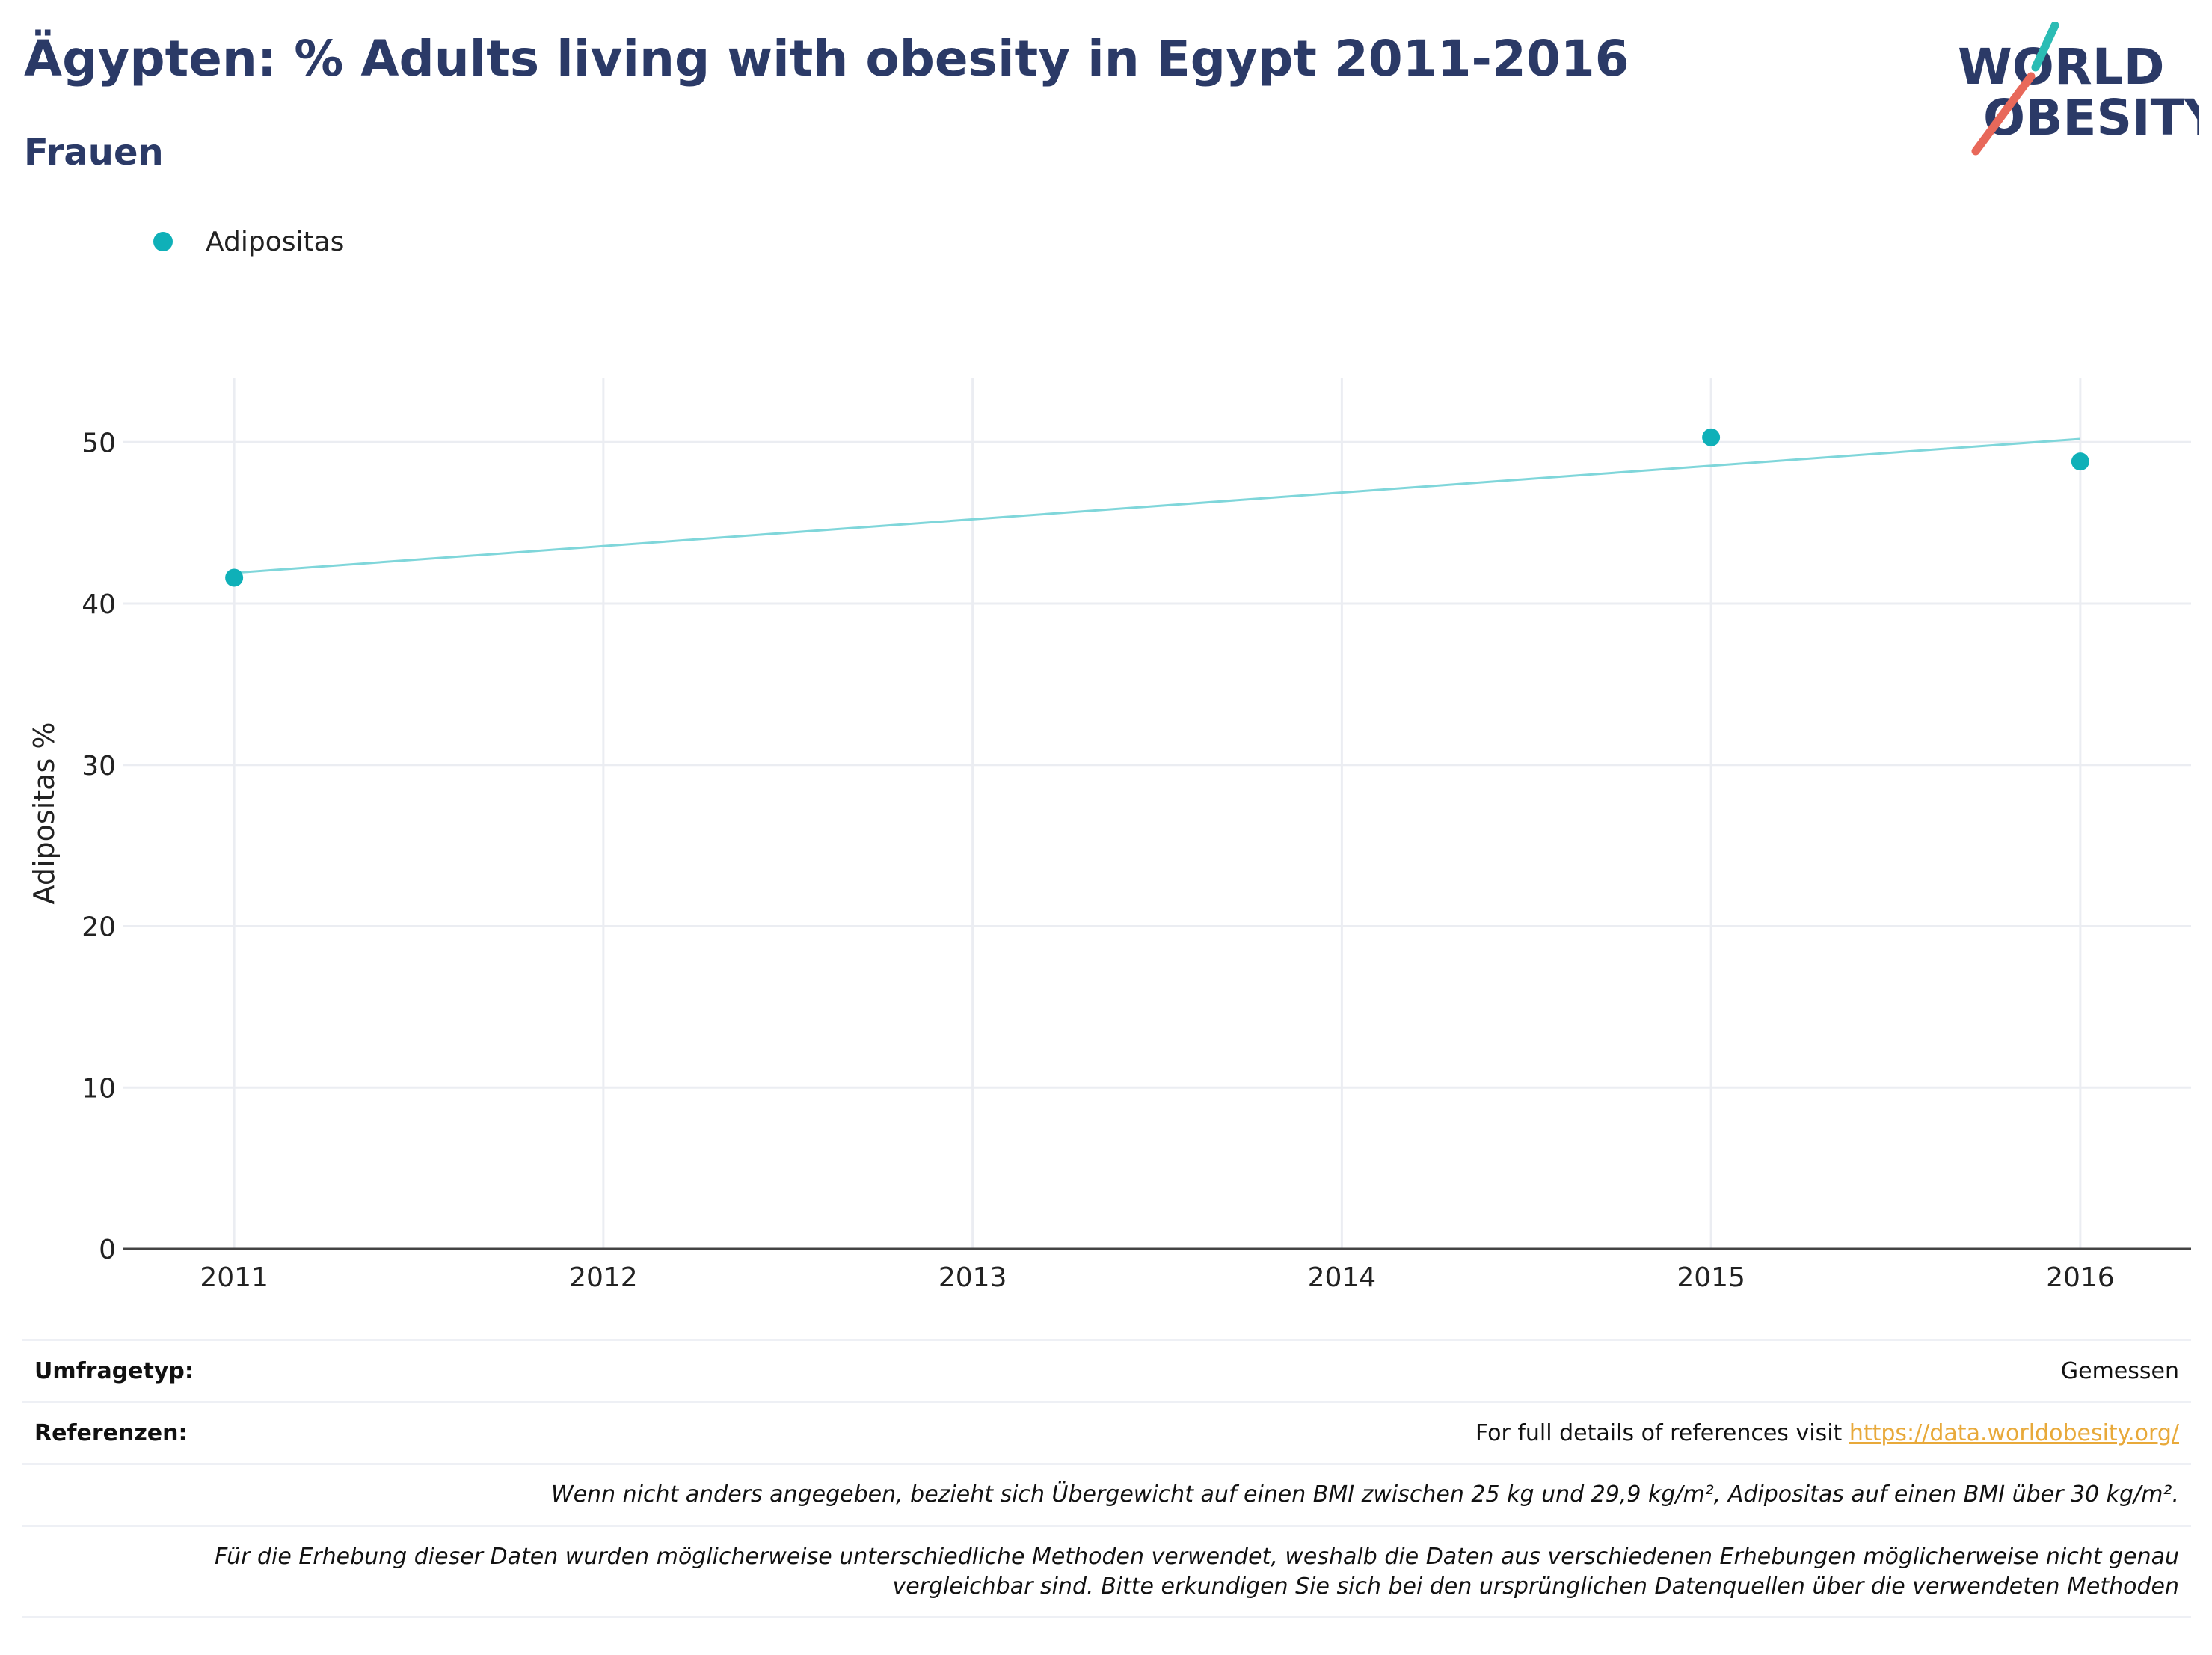 The height and width of the screenshot is (1655, 2212). I want to click on chart-legend: Adipositas, so click(248, 241).